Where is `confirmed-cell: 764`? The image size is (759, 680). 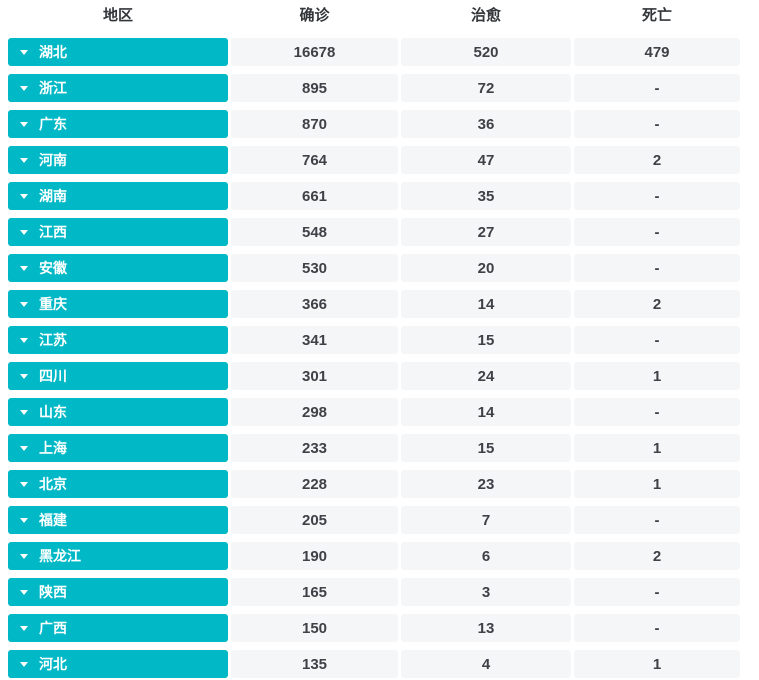
confirmed-cell: 764 is located at coordinates (314, 160).